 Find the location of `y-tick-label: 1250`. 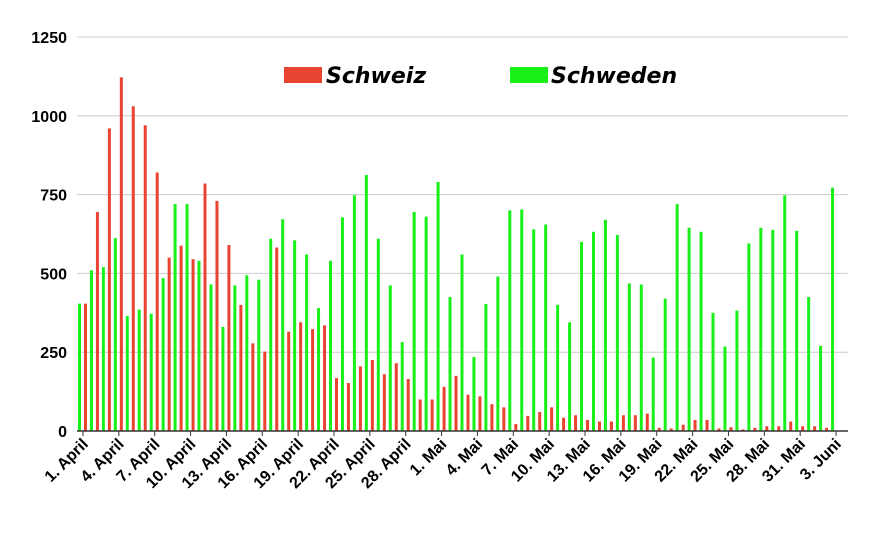

y-tick-label: 1250 is located at coordinates (49, 38).